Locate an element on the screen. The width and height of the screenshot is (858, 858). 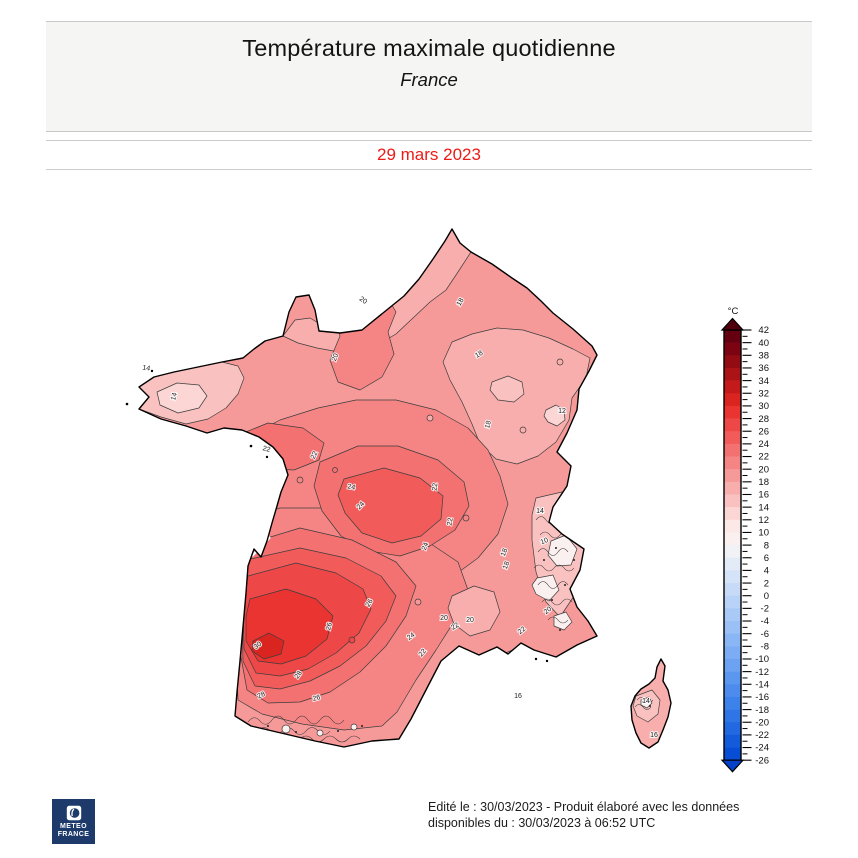
colorbar-tick-label: 34 is located at coordinates (763, 381).